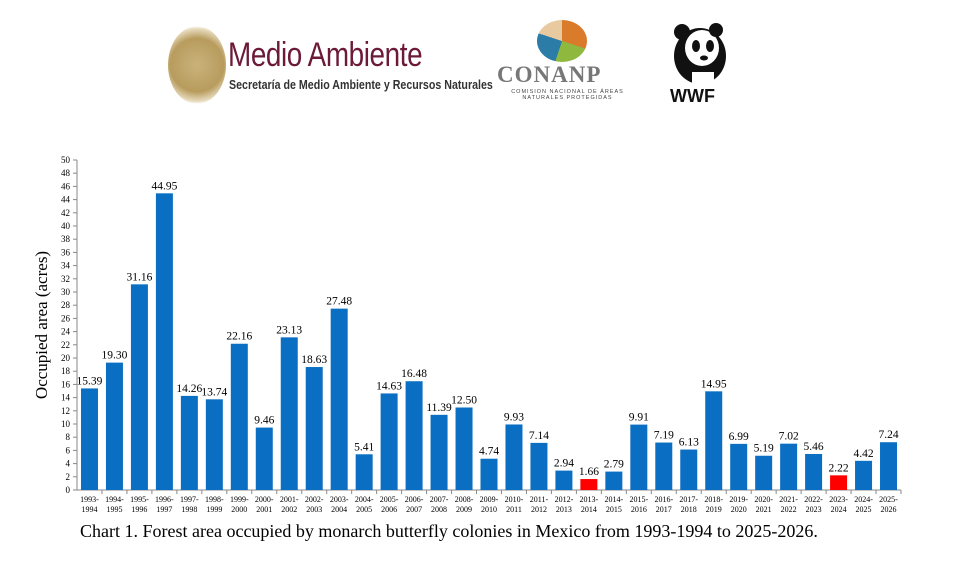 This screenshot has height=561, width=970. What do you see at coordinates (364, 499) in the screenshot?
I see `x-tick-label: 2004-` at bounding box center [364, 499].